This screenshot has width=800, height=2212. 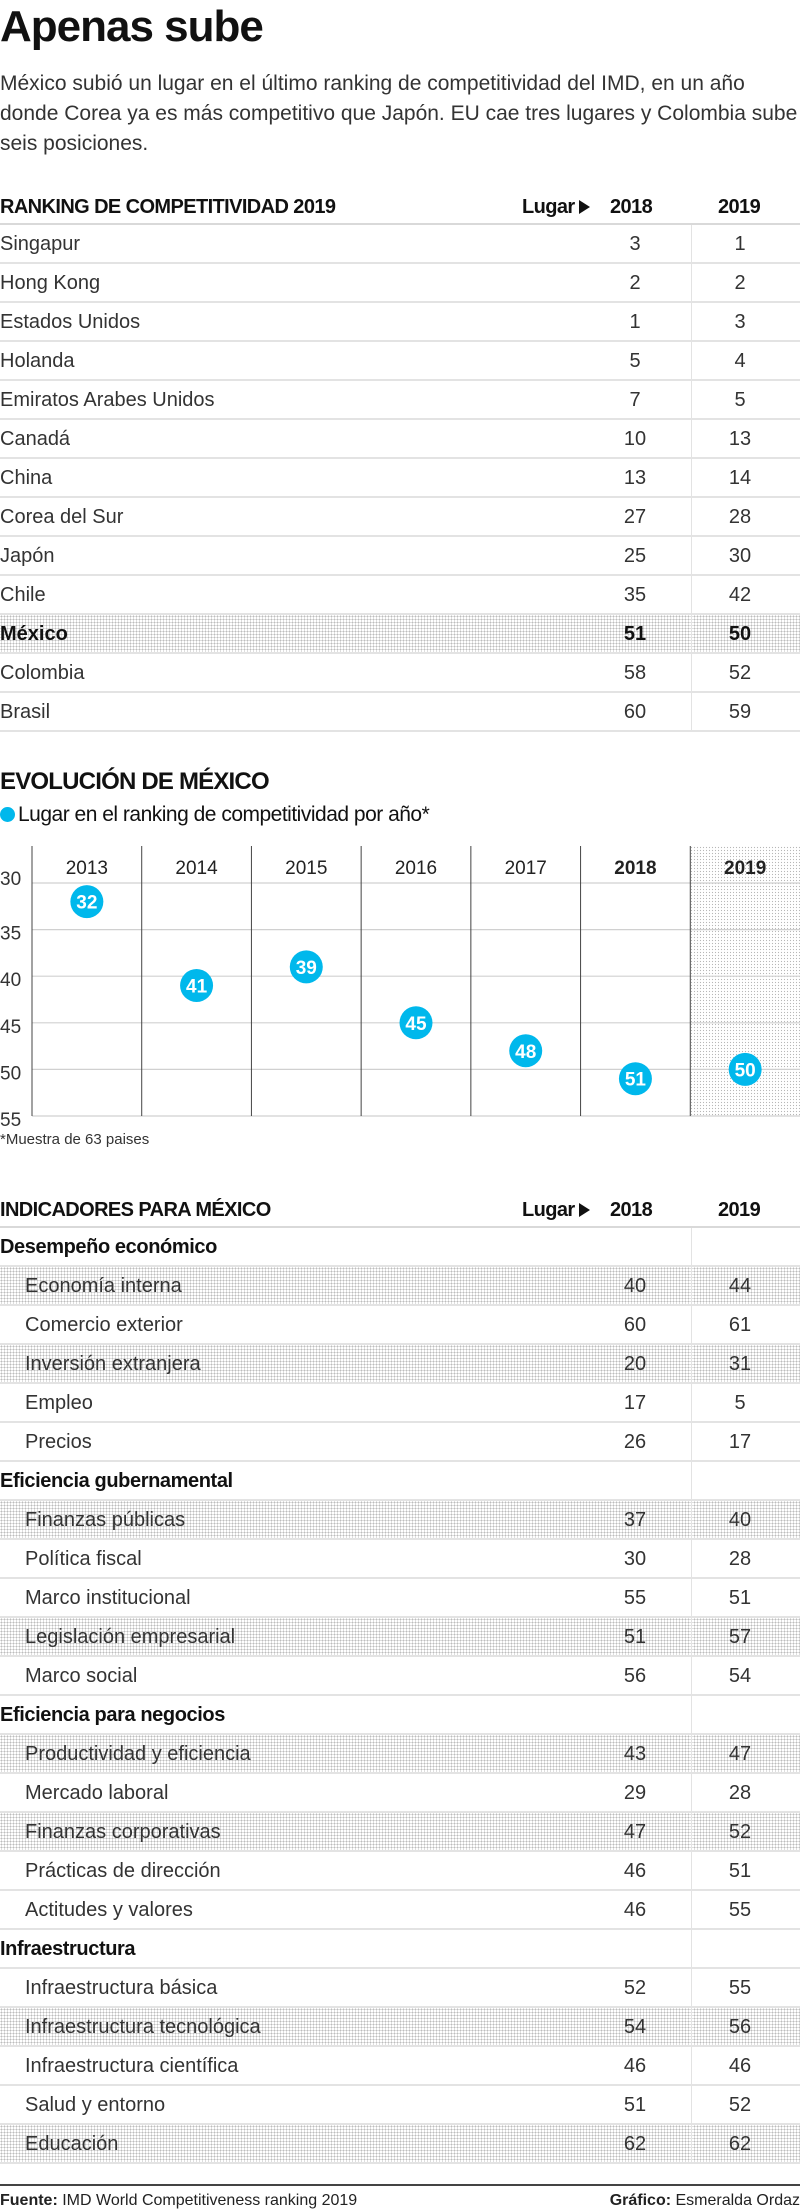 What do you see at coordinates (132, 26) in the screenshot?
I see `page-title: Apenas sube` at bounding box center [132, 26].